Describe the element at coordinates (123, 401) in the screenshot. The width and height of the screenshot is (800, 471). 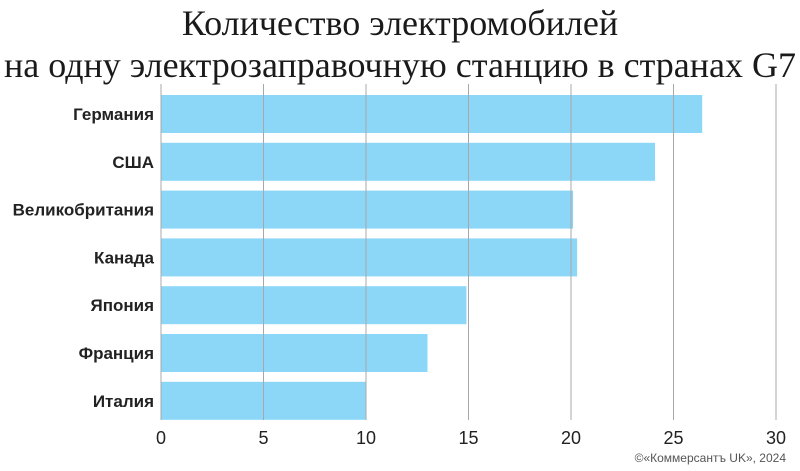
I see `category-label: Италия` at that location.